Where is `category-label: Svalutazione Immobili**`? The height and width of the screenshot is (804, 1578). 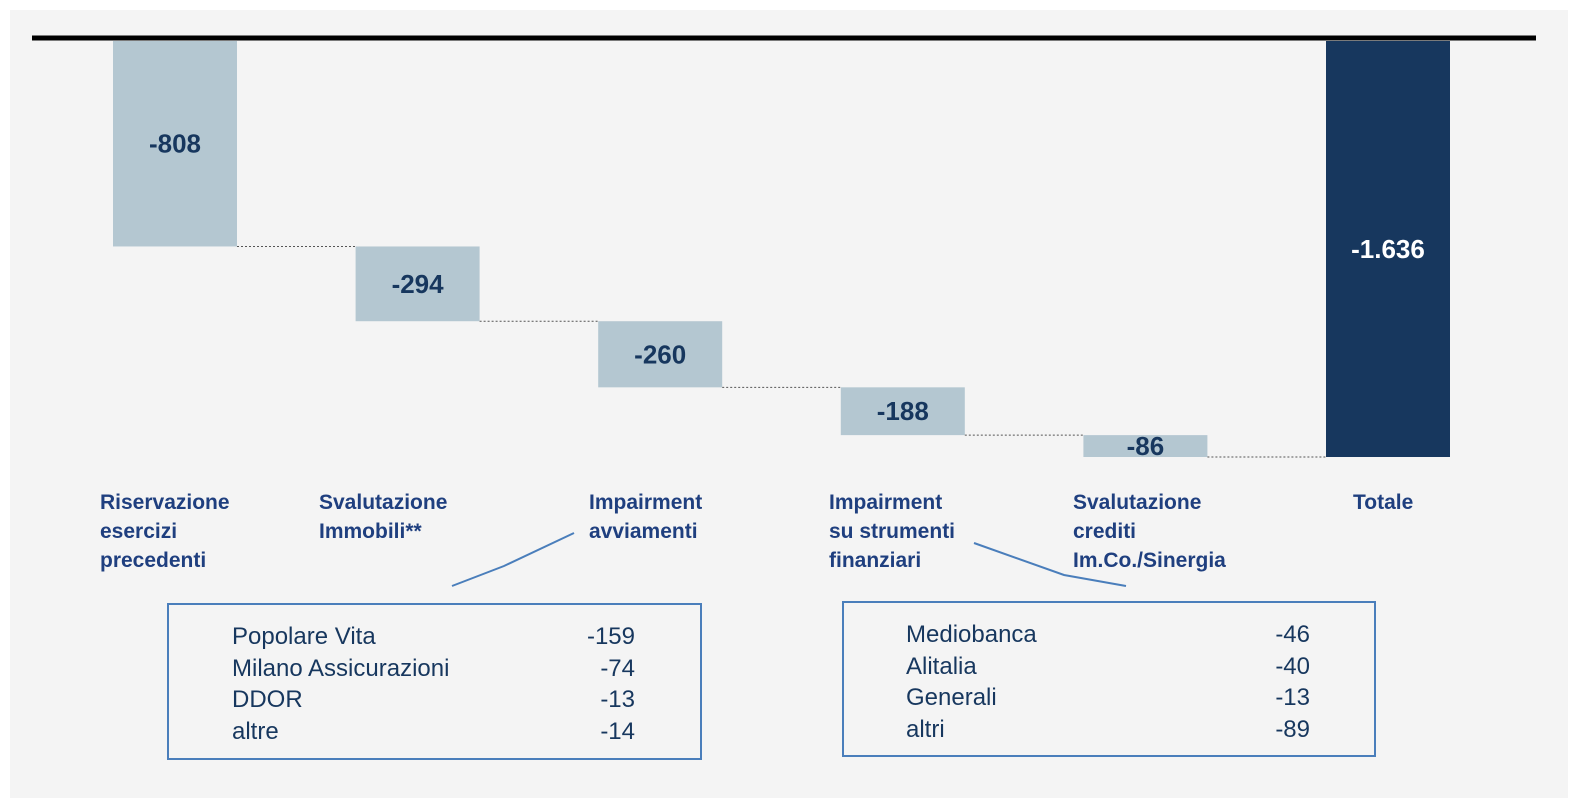 category-label: Svalutazione Immobili** is located at coordinates (383, 517).